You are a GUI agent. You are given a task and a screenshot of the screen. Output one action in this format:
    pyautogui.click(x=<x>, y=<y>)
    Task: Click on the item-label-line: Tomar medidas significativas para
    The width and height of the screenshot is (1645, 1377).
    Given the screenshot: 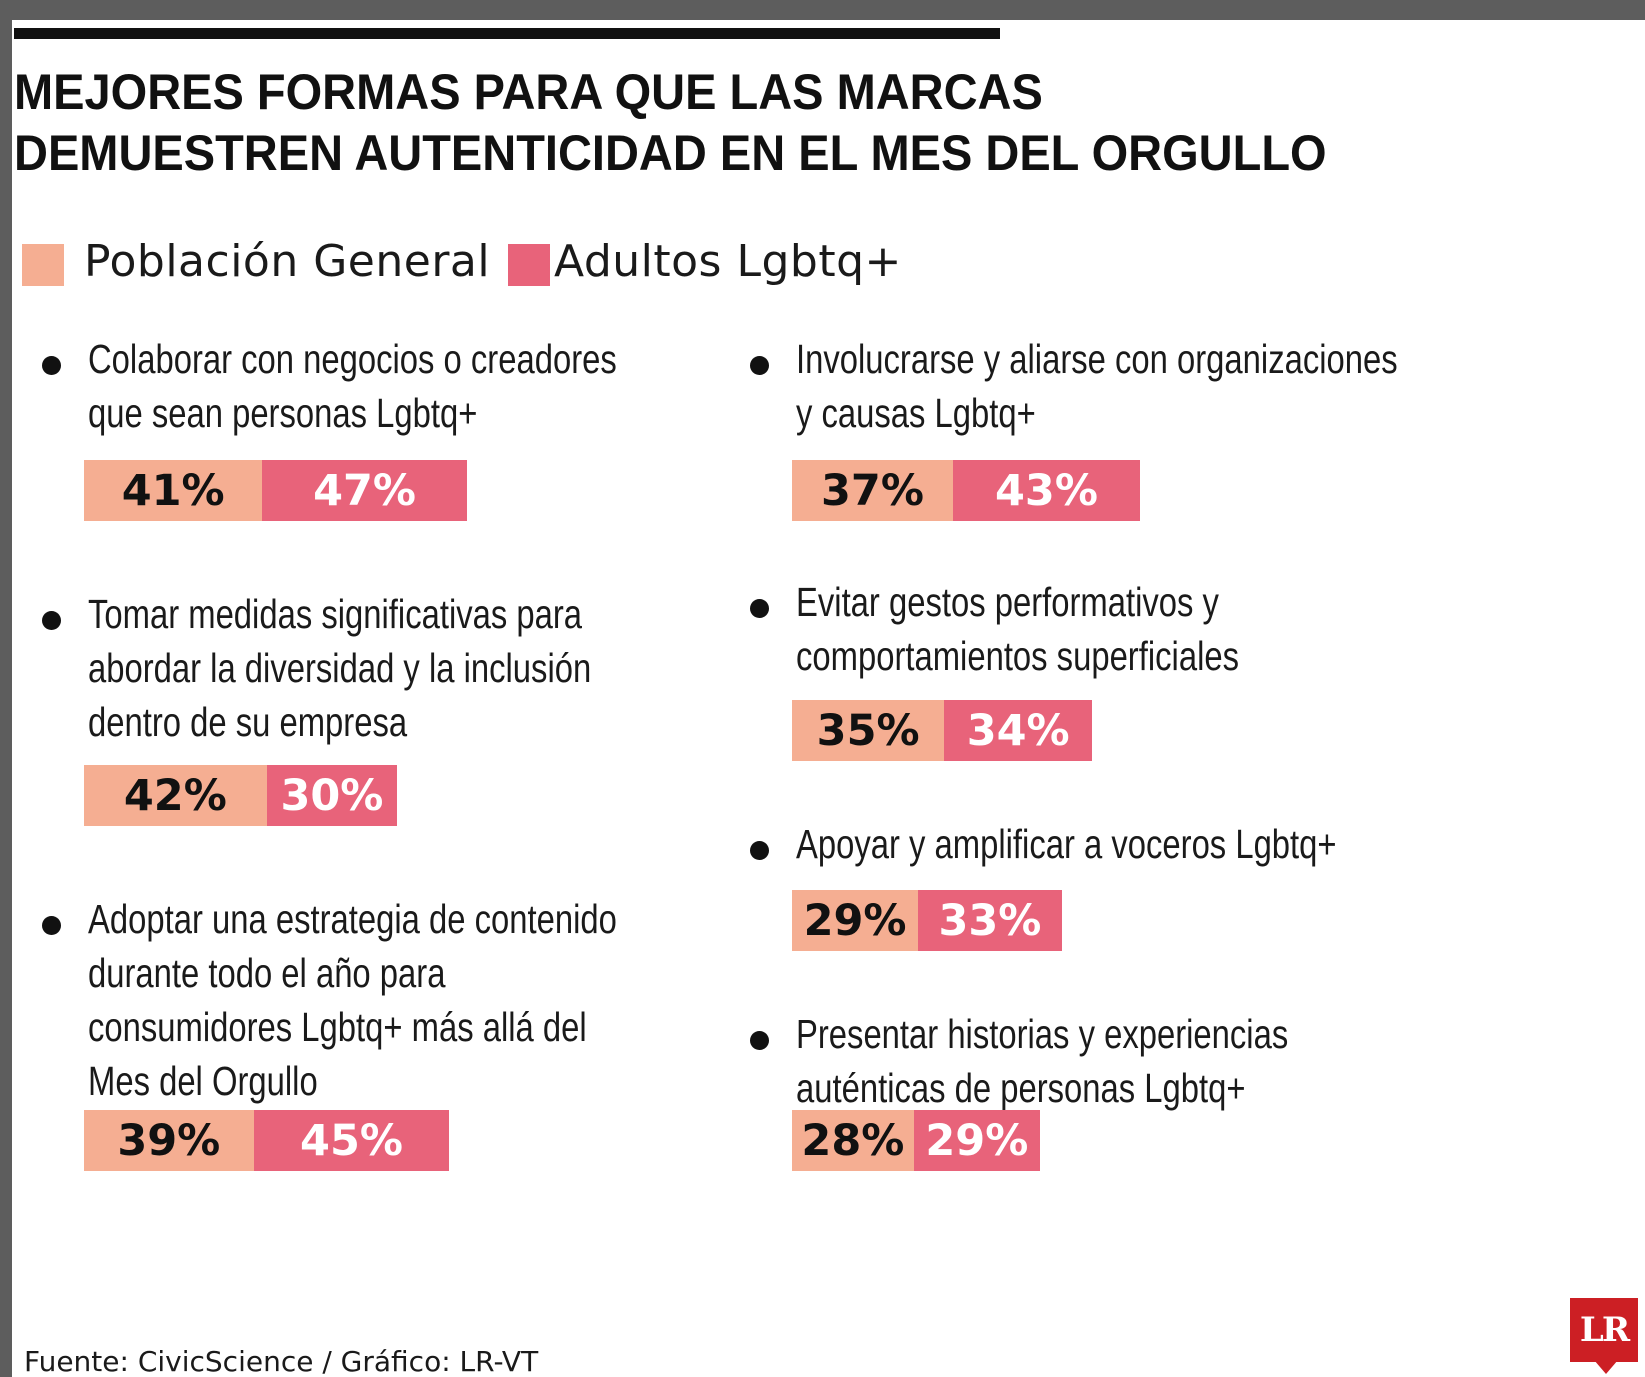 What is the action you would take?
    pyautogui.click(x=335, y=614)
    